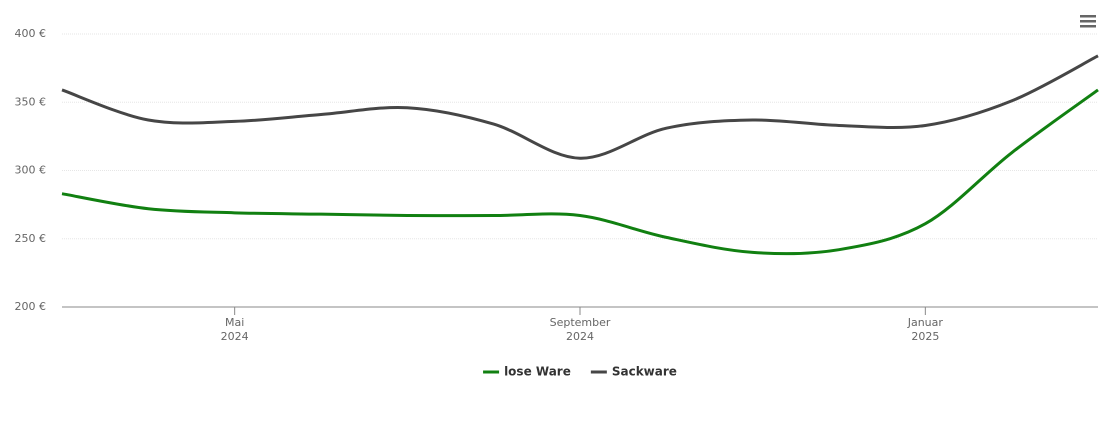  What do you see at coordinates (644, 372) in the screenshot?
I see `legend-label: Sackware` at bounding box center [644, 372].